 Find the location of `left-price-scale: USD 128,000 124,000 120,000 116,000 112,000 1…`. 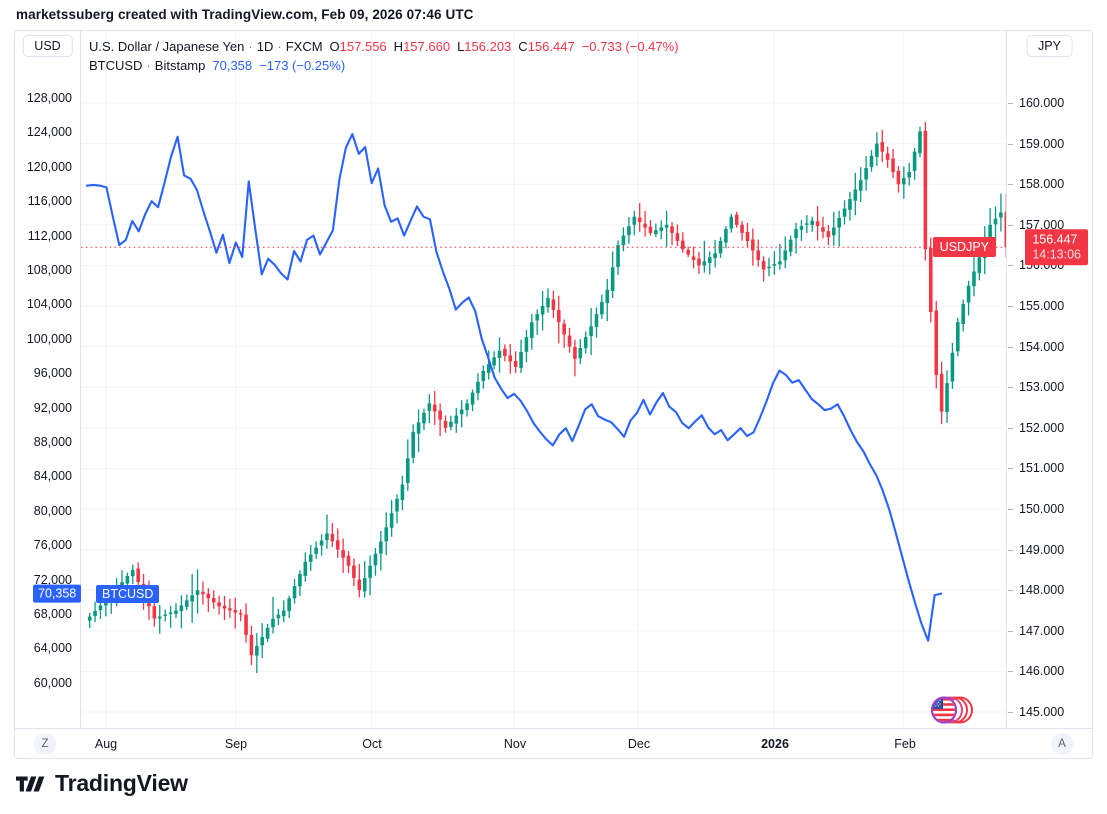

left-price-scale: USD 128,000 124,000 120,000 116,000 112,000 1… is located at coordinates (48, 379).